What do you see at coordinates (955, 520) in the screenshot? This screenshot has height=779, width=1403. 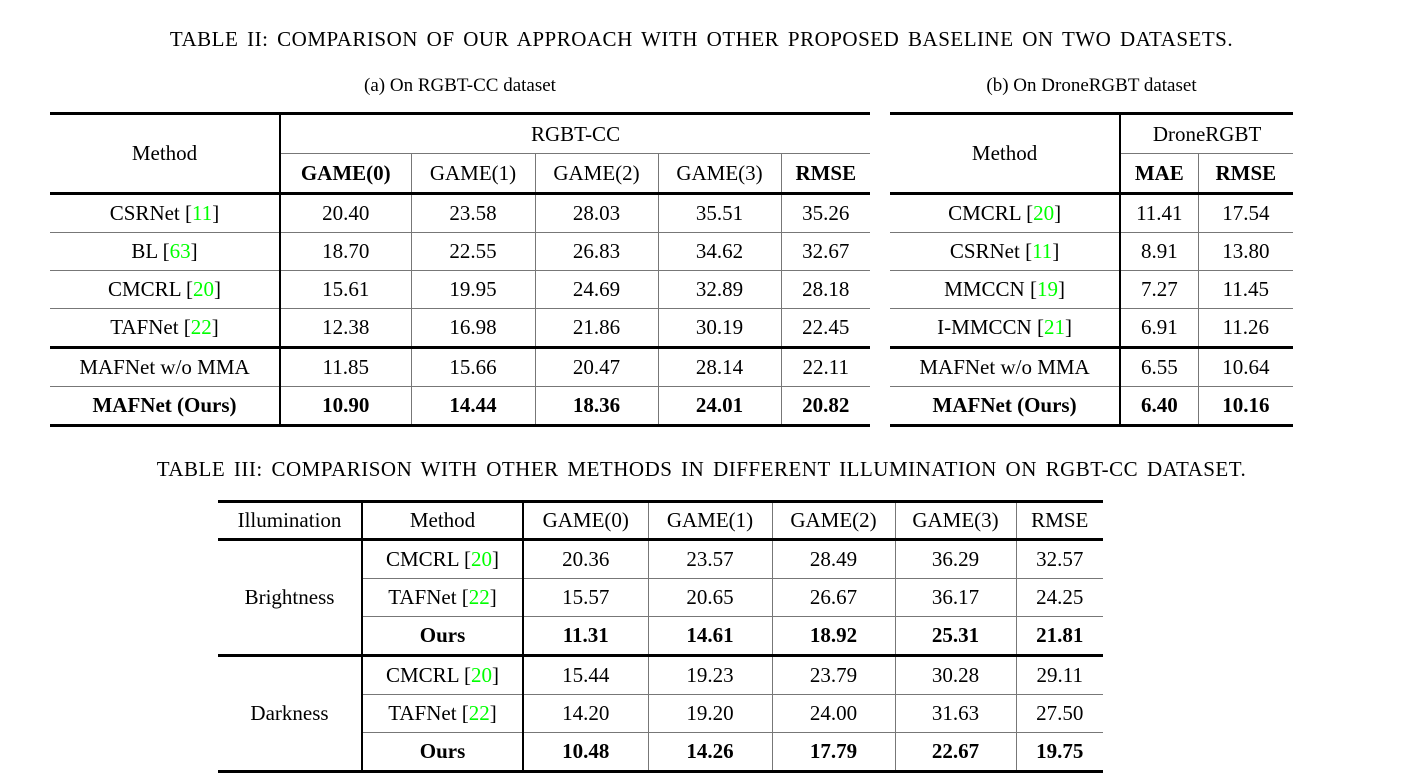 I see `column-header-cell: GAME(3)` at bounding box center [955, 520].